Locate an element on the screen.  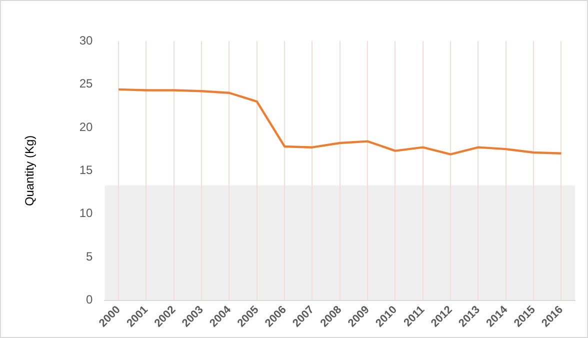
y-tick-label: 25 is located at coordinates (86, 83).